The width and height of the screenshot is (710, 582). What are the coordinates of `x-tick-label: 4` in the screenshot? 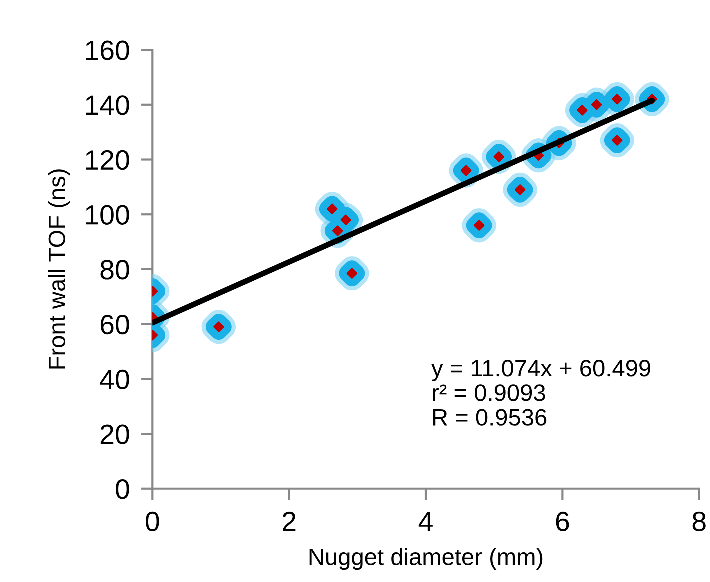 It's located at (425, 522).